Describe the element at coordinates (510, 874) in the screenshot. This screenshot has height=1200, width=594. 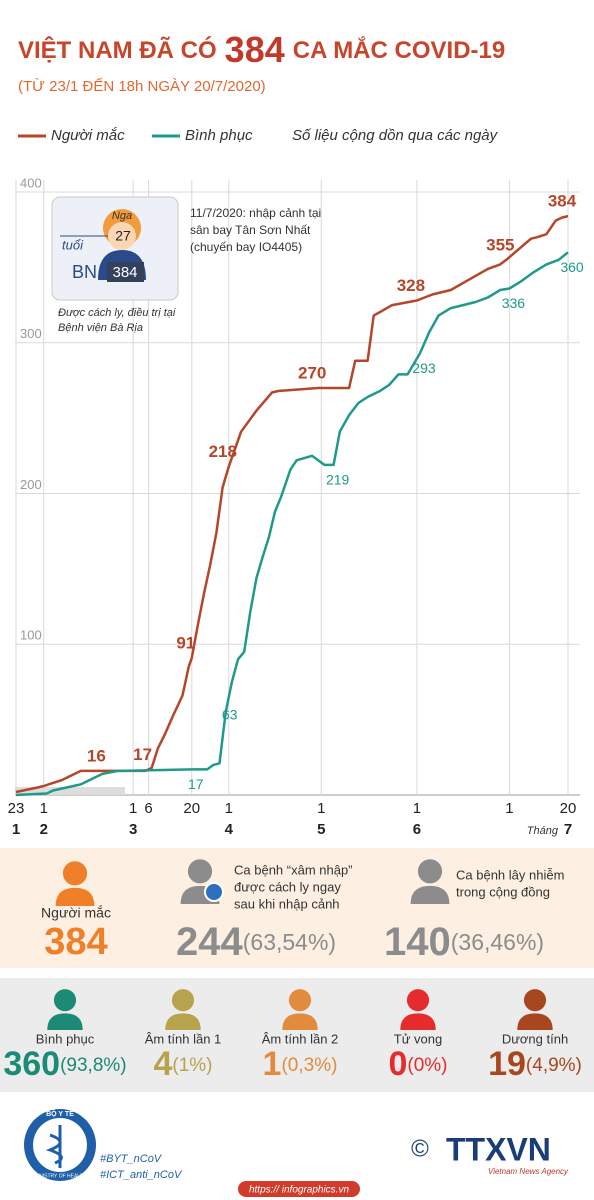
I see `stat-label: Ca bệnh lây nhiễm` at that location.